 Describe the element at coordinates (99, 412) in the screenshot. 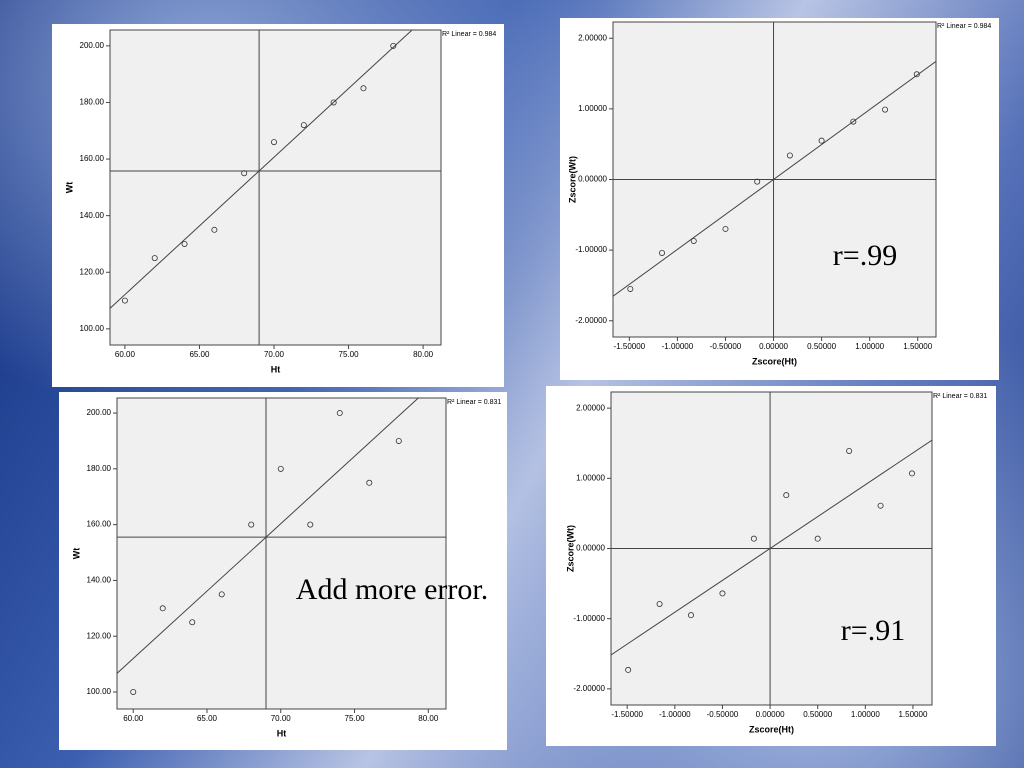

I see `y-tick-label: 200.00` at that location.